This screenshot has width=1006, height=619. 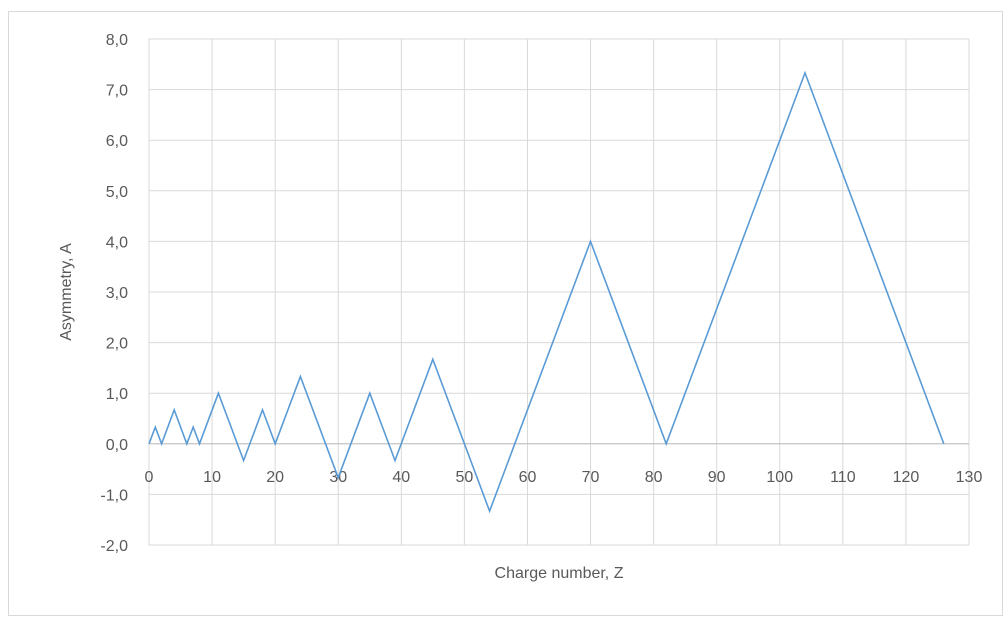 I want to click on x-tick-label: 20, so click(x=275, y=477).